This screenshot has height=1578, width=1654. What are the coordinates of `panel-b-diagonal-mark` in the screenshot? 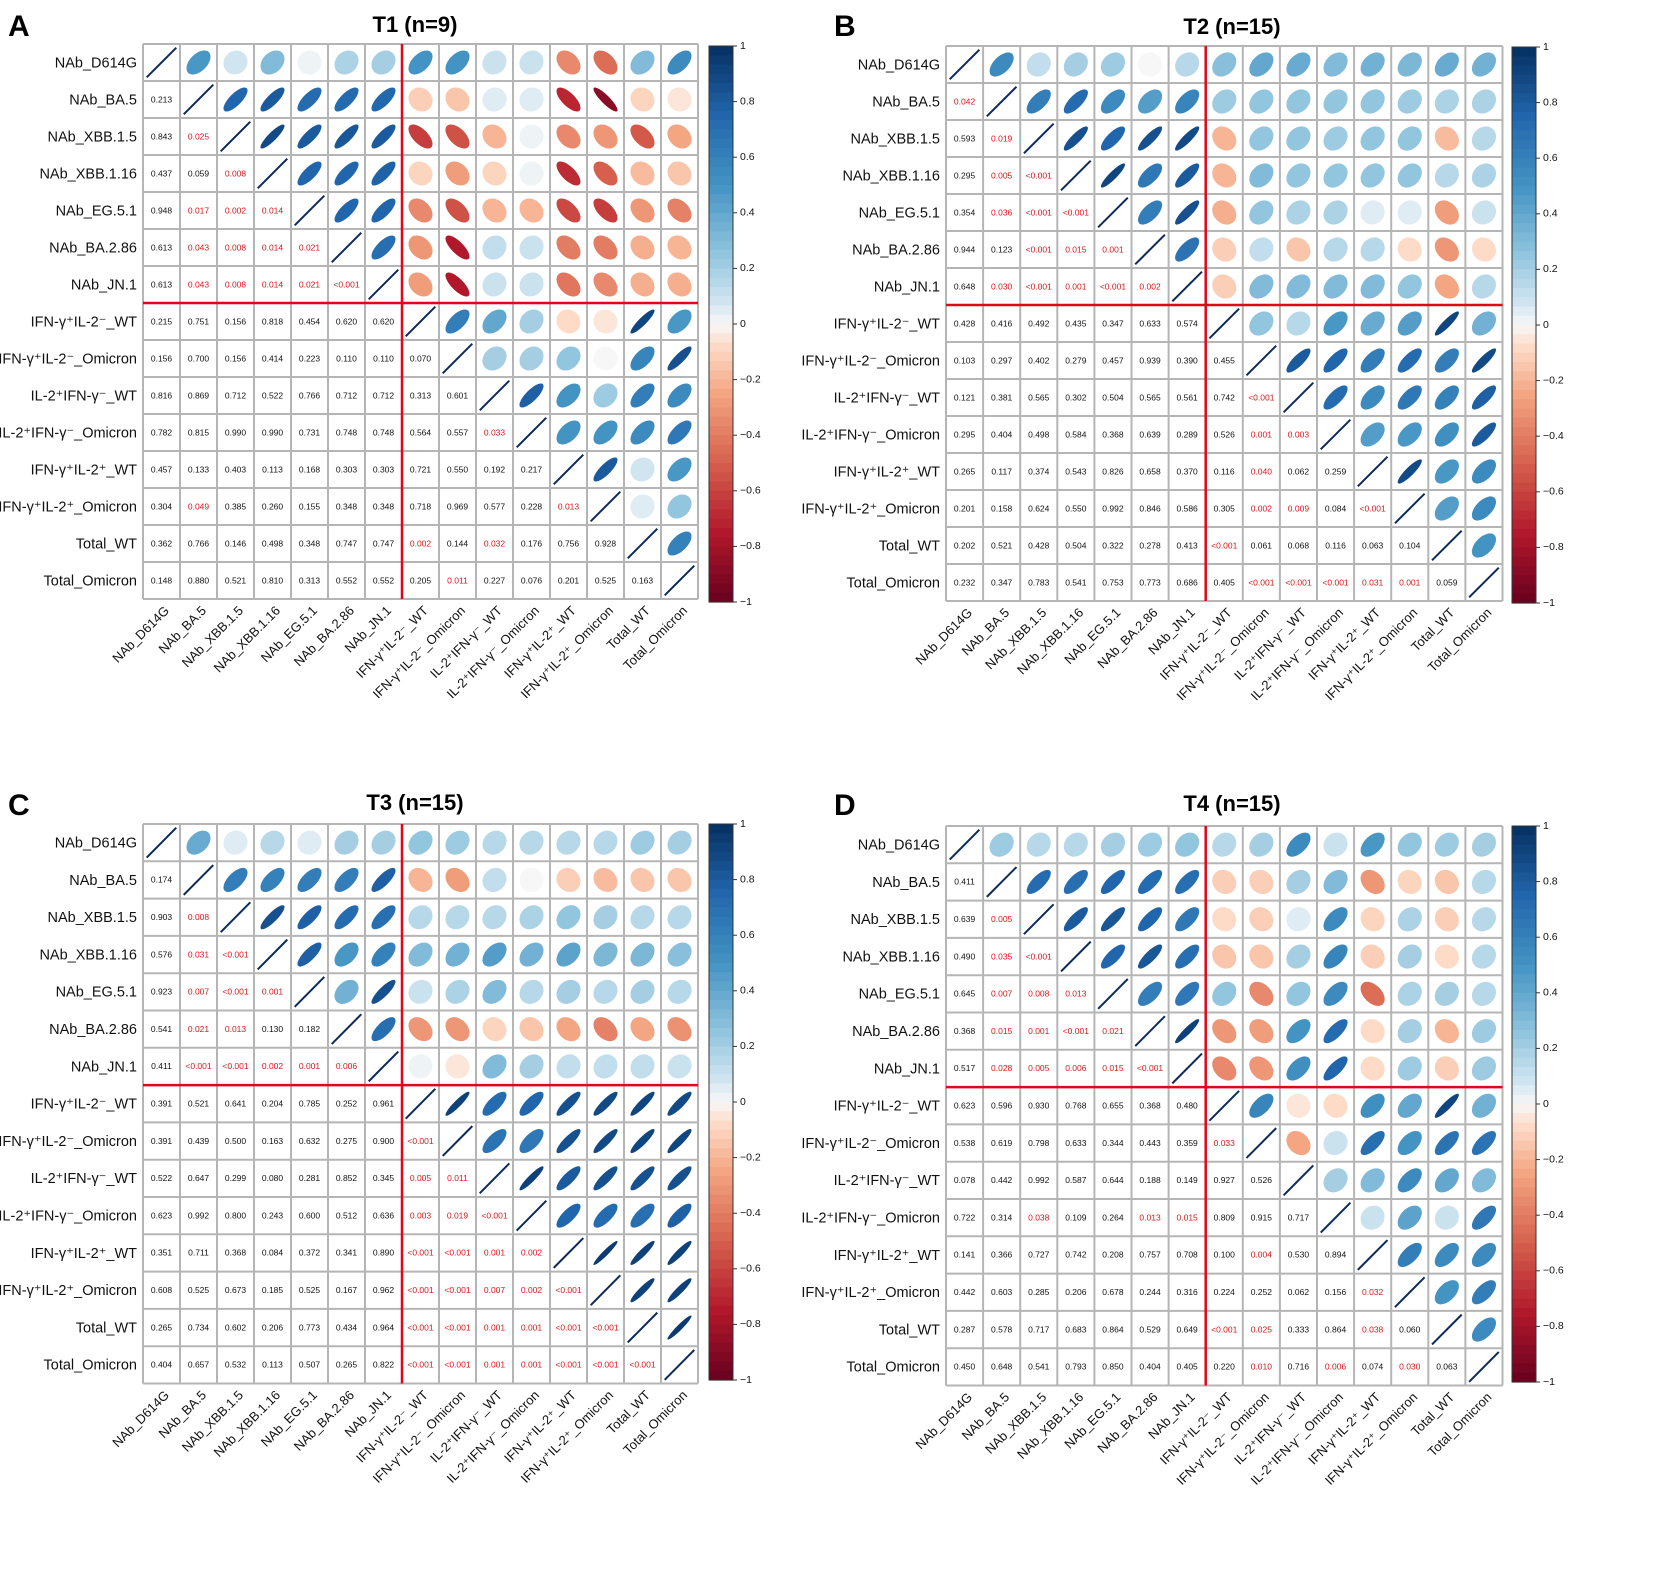 It's located at (1410, 508).